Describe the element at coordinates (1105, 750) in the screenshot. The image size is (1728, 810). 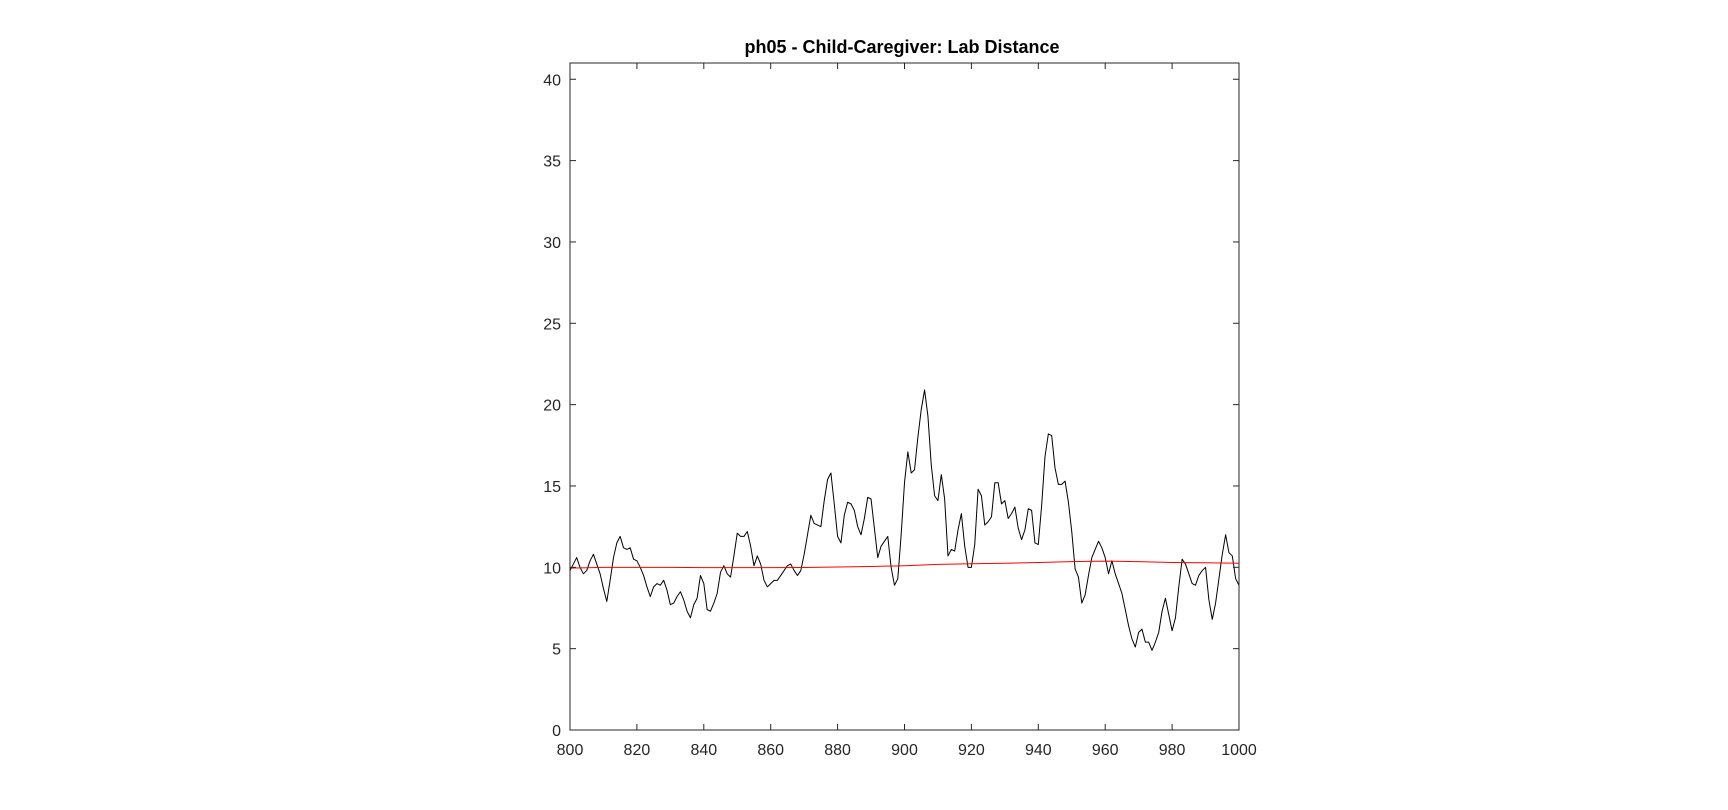
I see `x-tick-label: 960` at that location.